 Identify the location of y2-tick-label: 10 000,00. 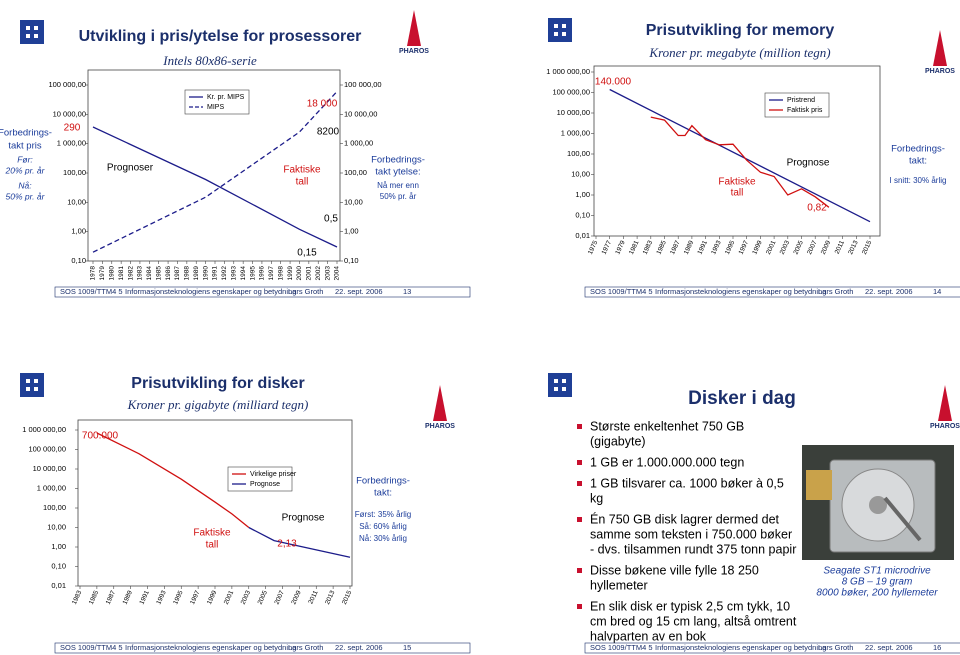
(360, 113).